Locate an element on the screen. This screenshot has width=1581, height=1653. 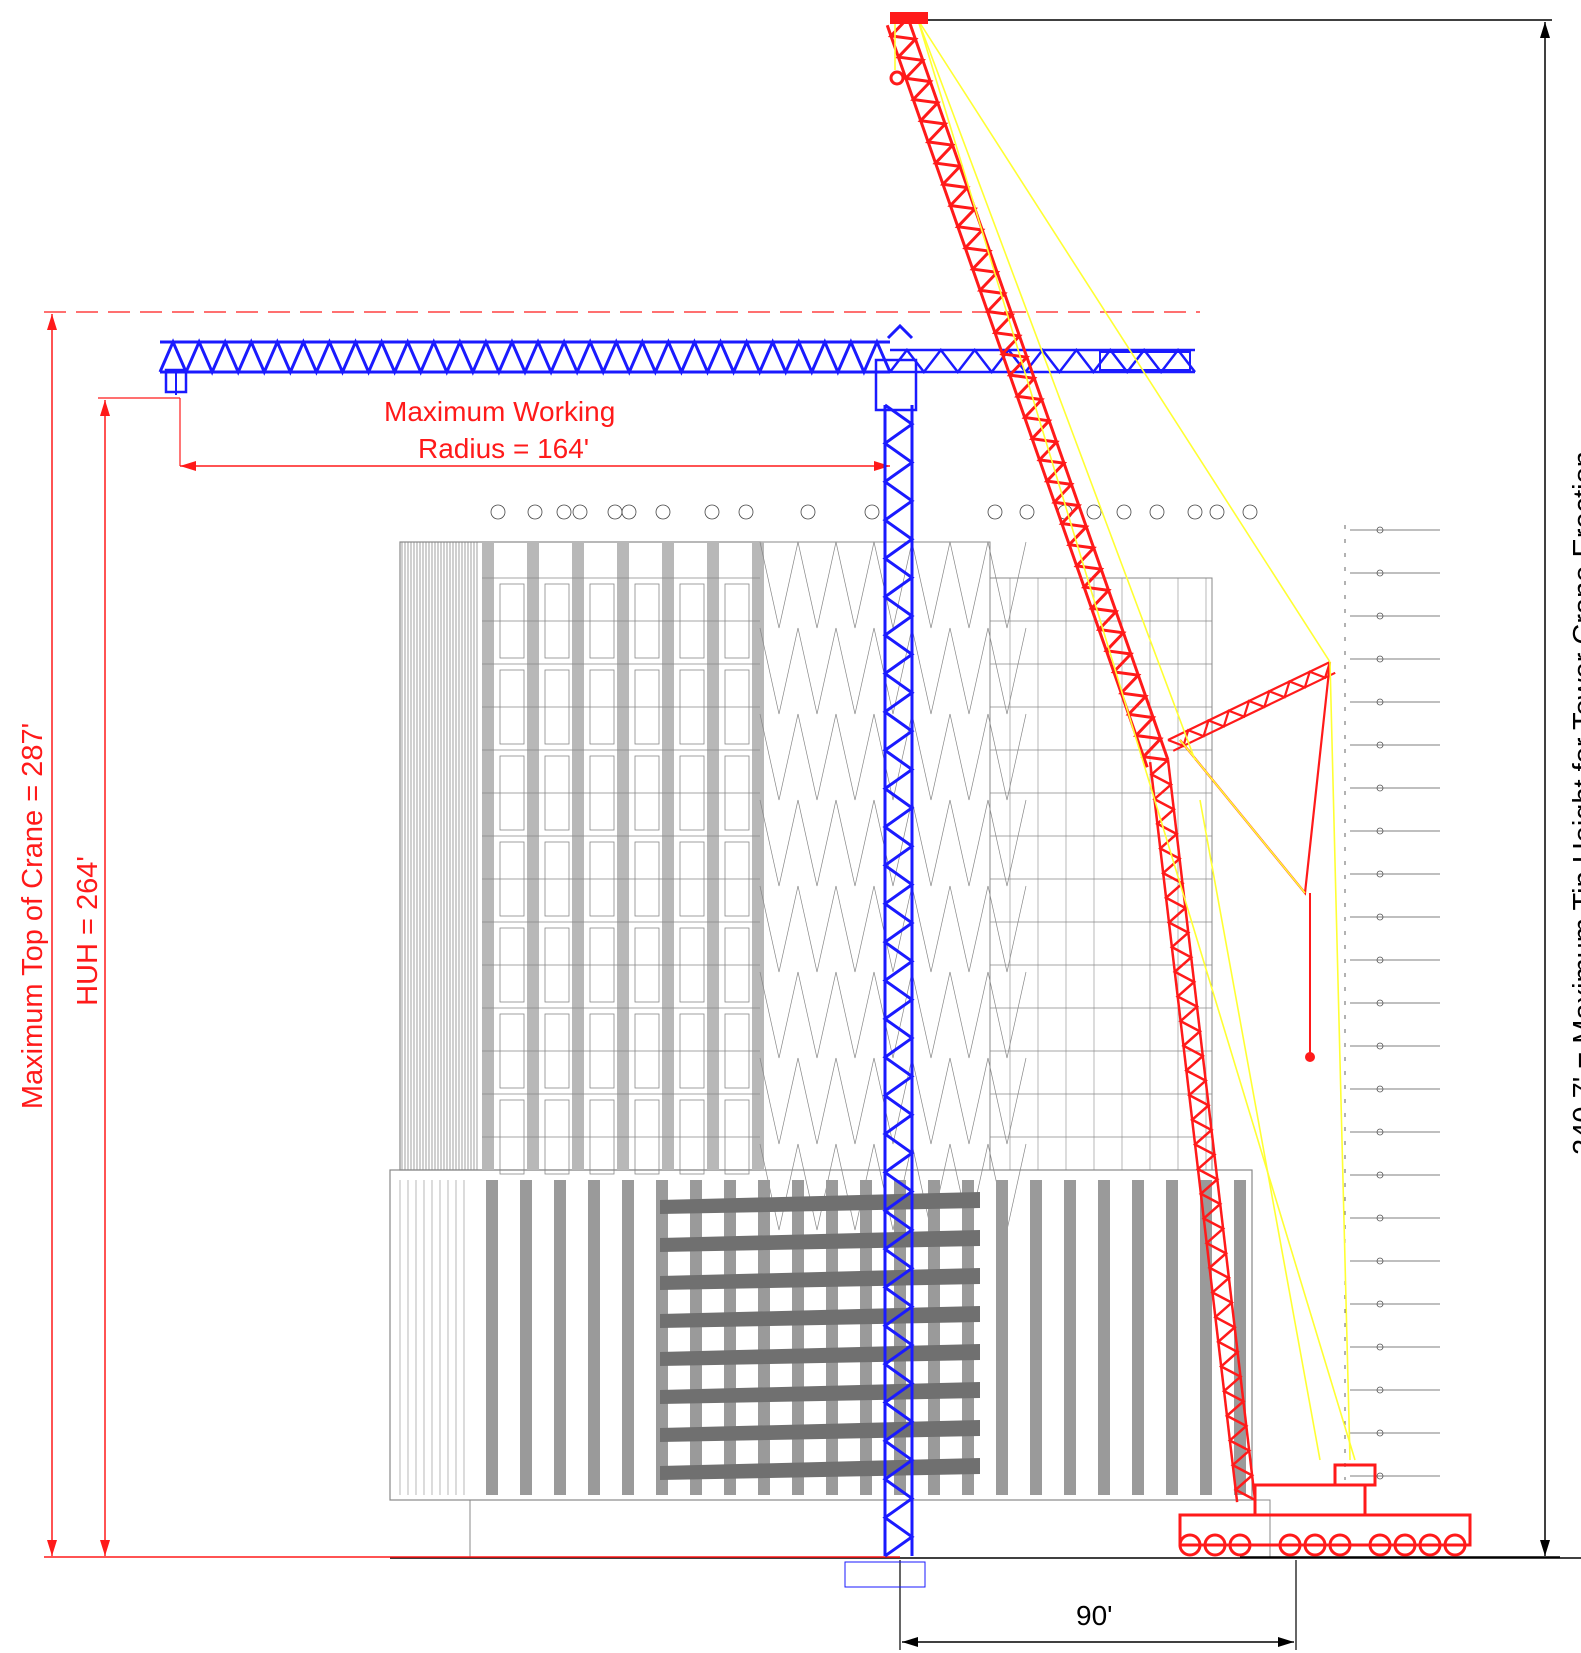
tower-crane-jib is located at coordinates (525, 357).